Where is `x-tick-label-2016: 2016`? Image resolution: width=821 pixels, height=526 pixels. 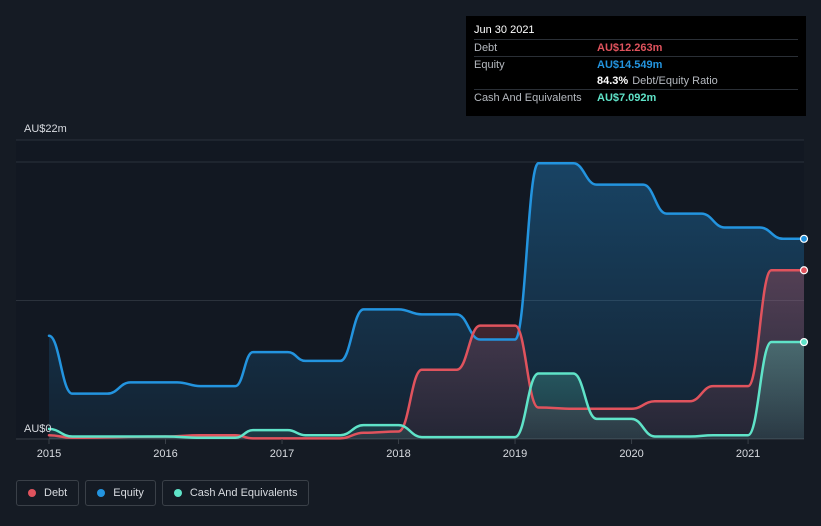
x-tick-label-2016: 2016 is located at coordinates (165, 454).